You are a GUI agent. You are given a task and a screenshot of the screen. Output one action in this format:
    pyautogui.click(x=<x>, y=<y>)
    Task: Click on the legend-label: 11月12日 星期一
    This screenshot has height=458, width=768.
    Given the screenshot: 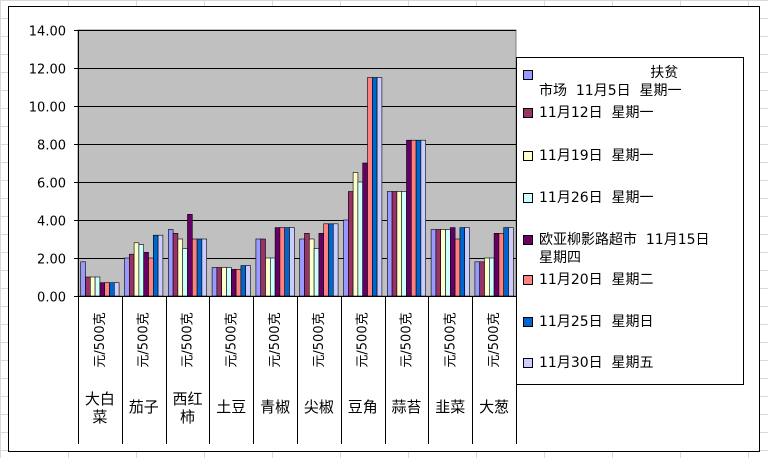 What is the action you would take?
    pyautogui.click(x=596, y=113)
    